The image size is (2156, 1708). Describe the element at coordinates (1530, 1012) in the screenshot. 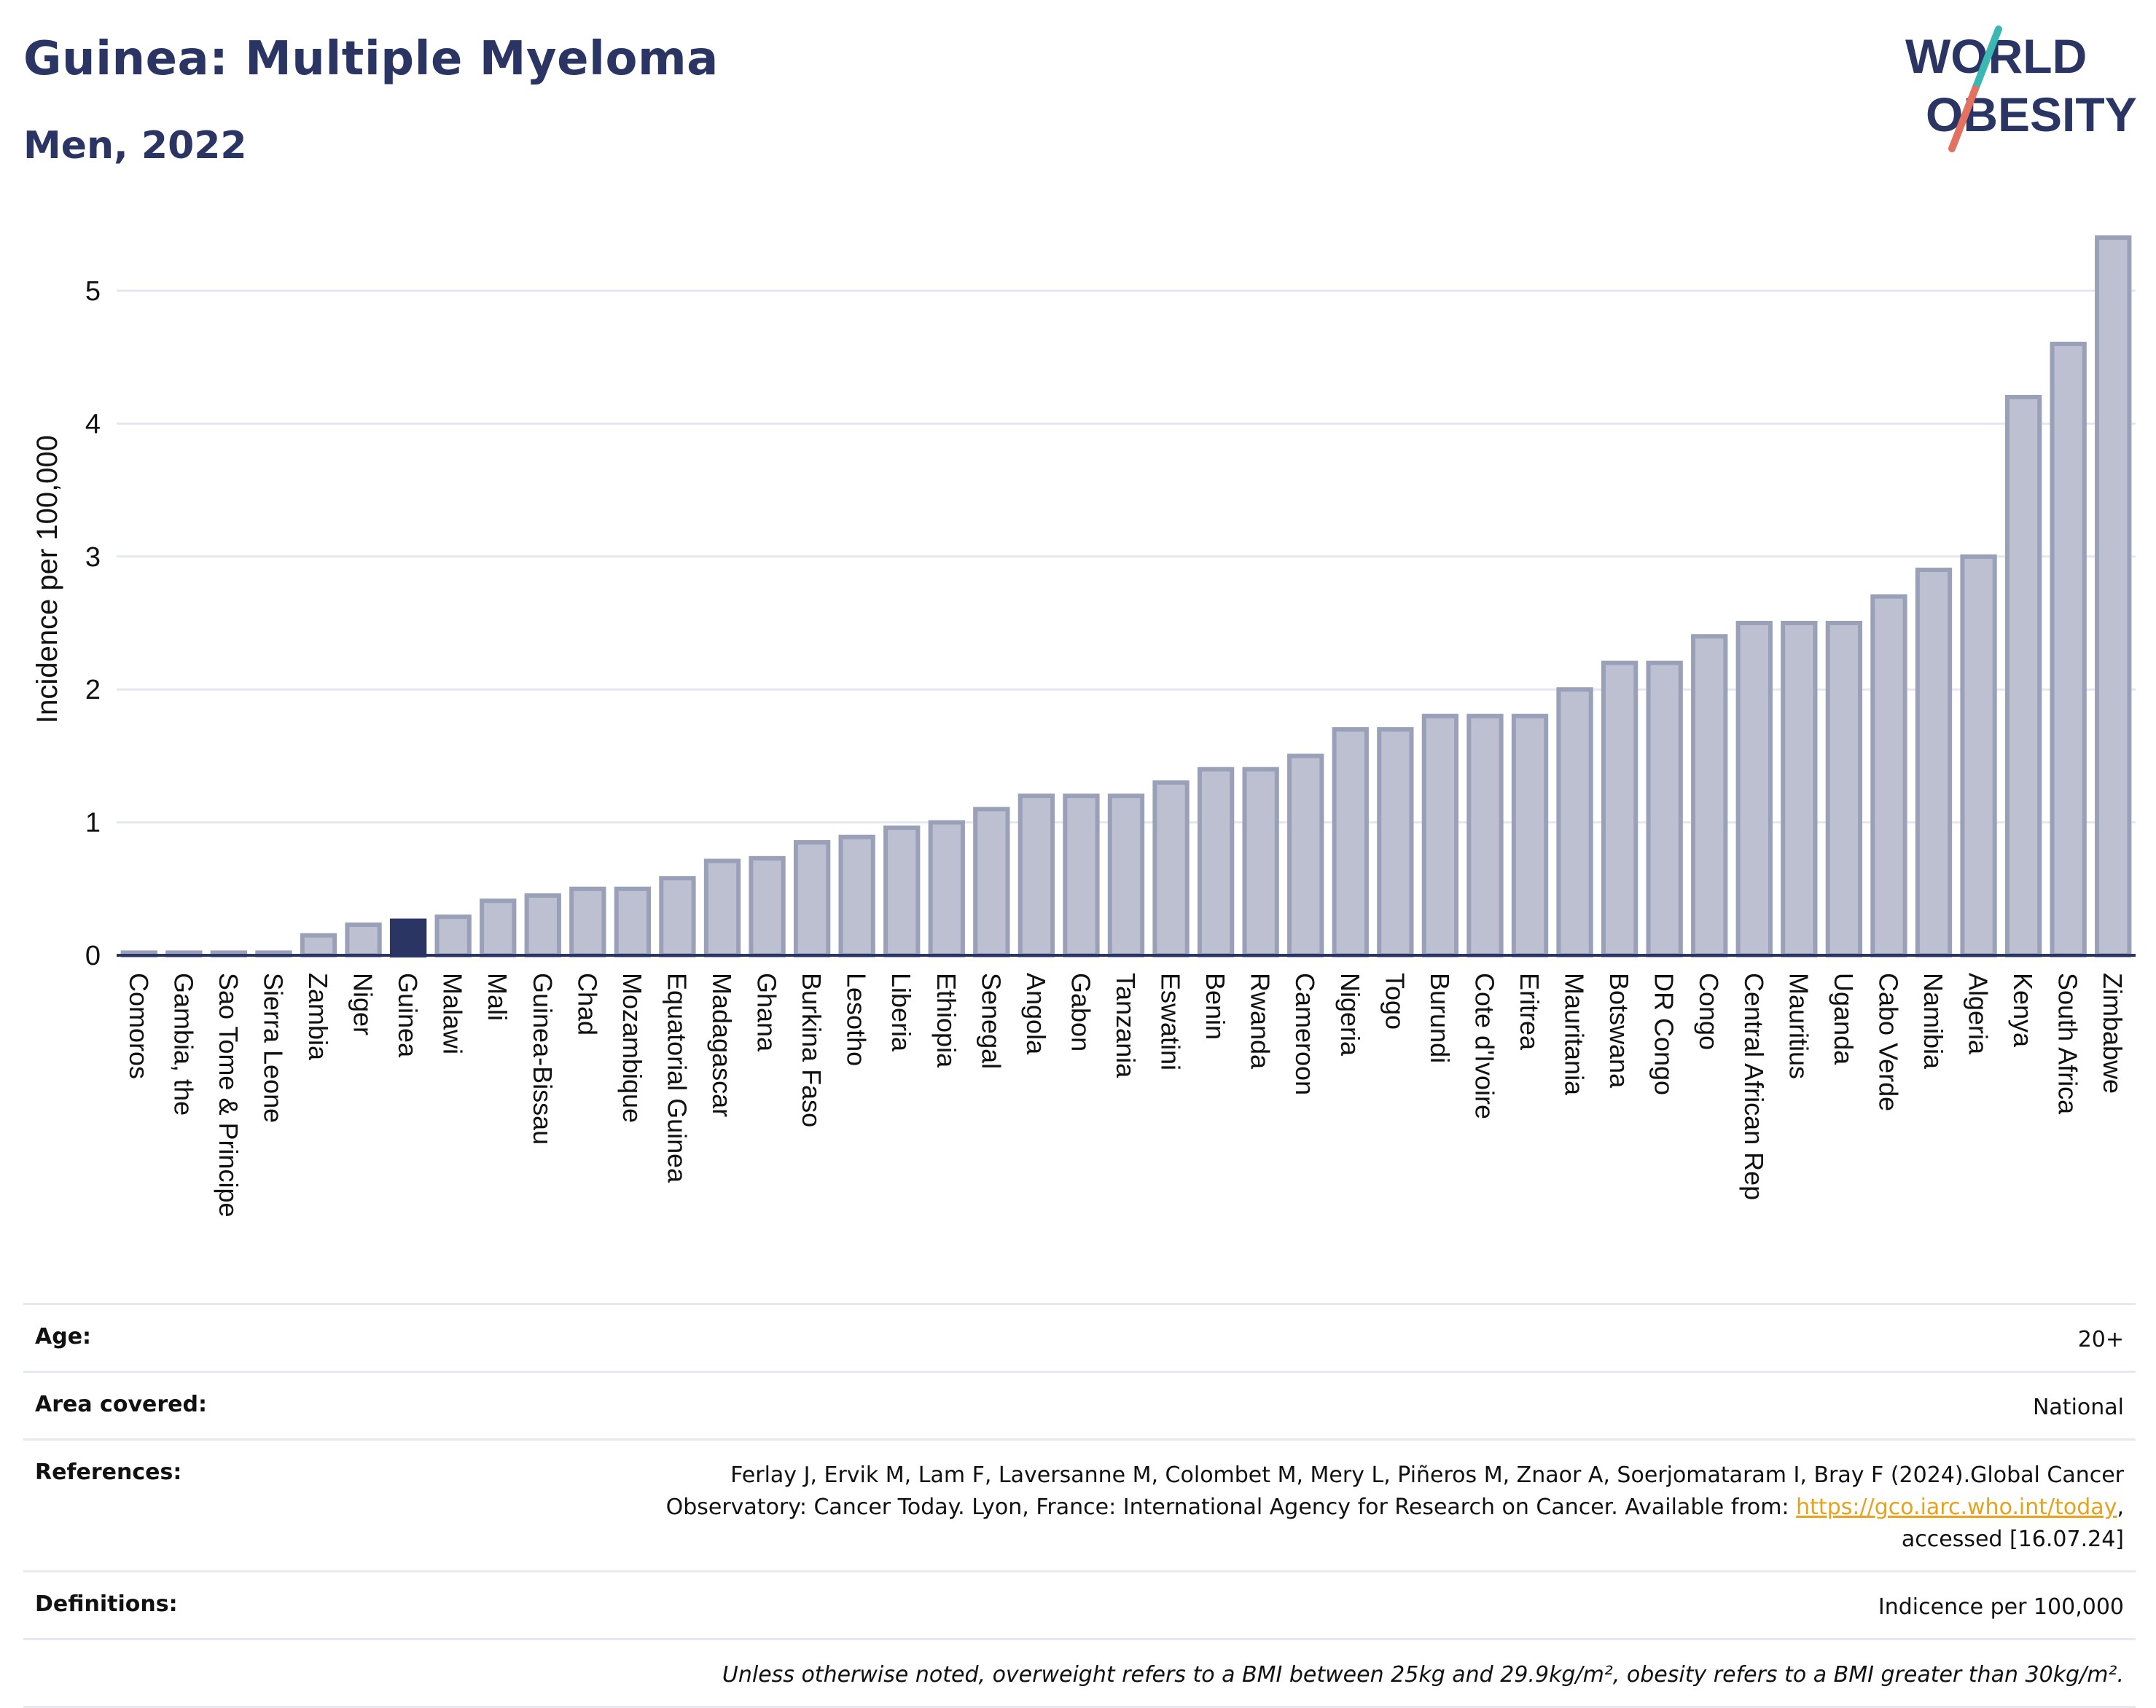

I see `x-tick-label: Eritrea` at that location.